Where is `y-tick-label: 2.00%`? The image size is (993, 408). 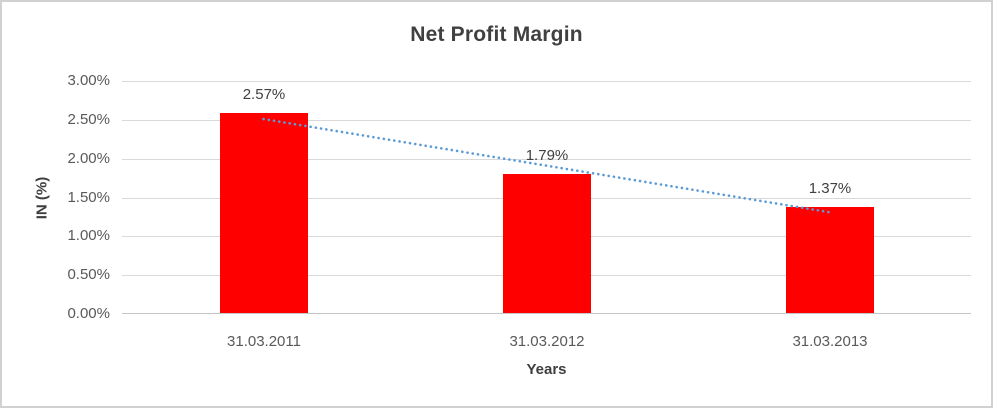
y-tick-label: 2.00% is located at coordinates (88, 158).